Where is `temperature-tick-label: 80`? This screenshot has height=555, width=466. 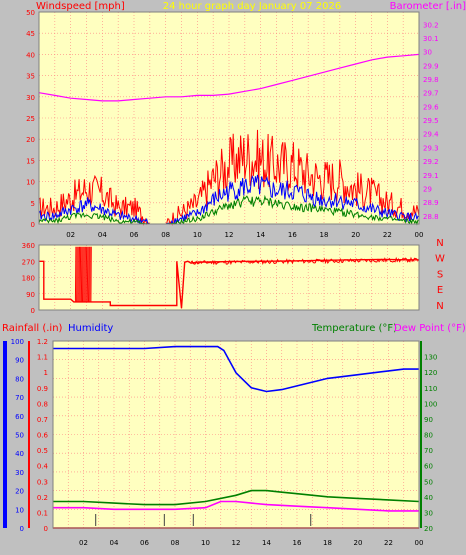
temperature-tick-label: 80 is located at coordinates (428, 436).